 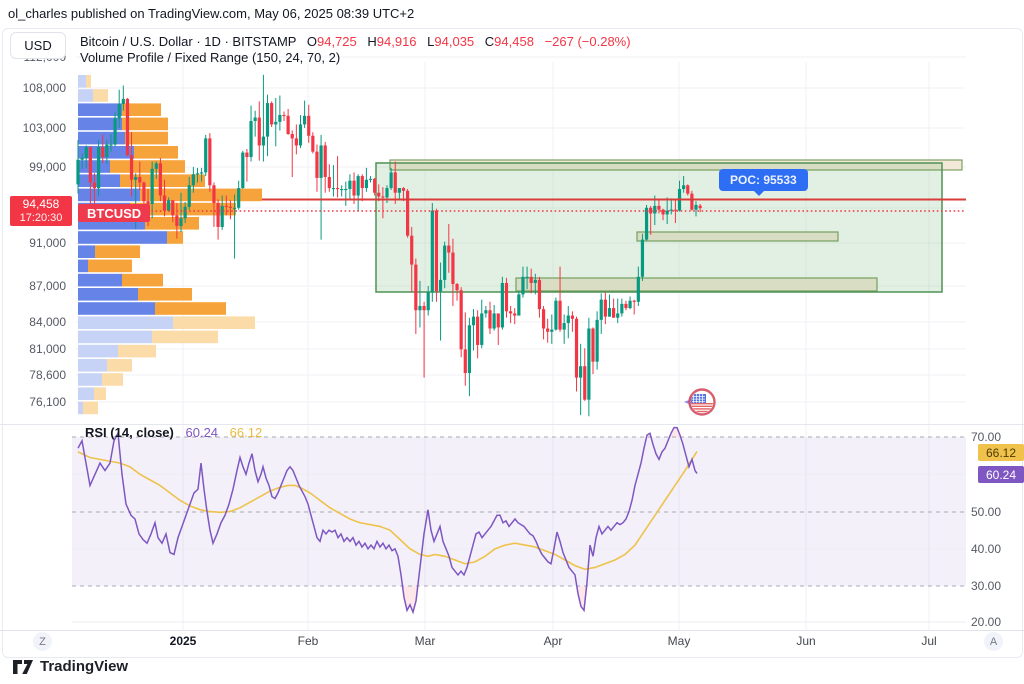 I want to click on price-tick: 91,000, so click(x=47, y=243).